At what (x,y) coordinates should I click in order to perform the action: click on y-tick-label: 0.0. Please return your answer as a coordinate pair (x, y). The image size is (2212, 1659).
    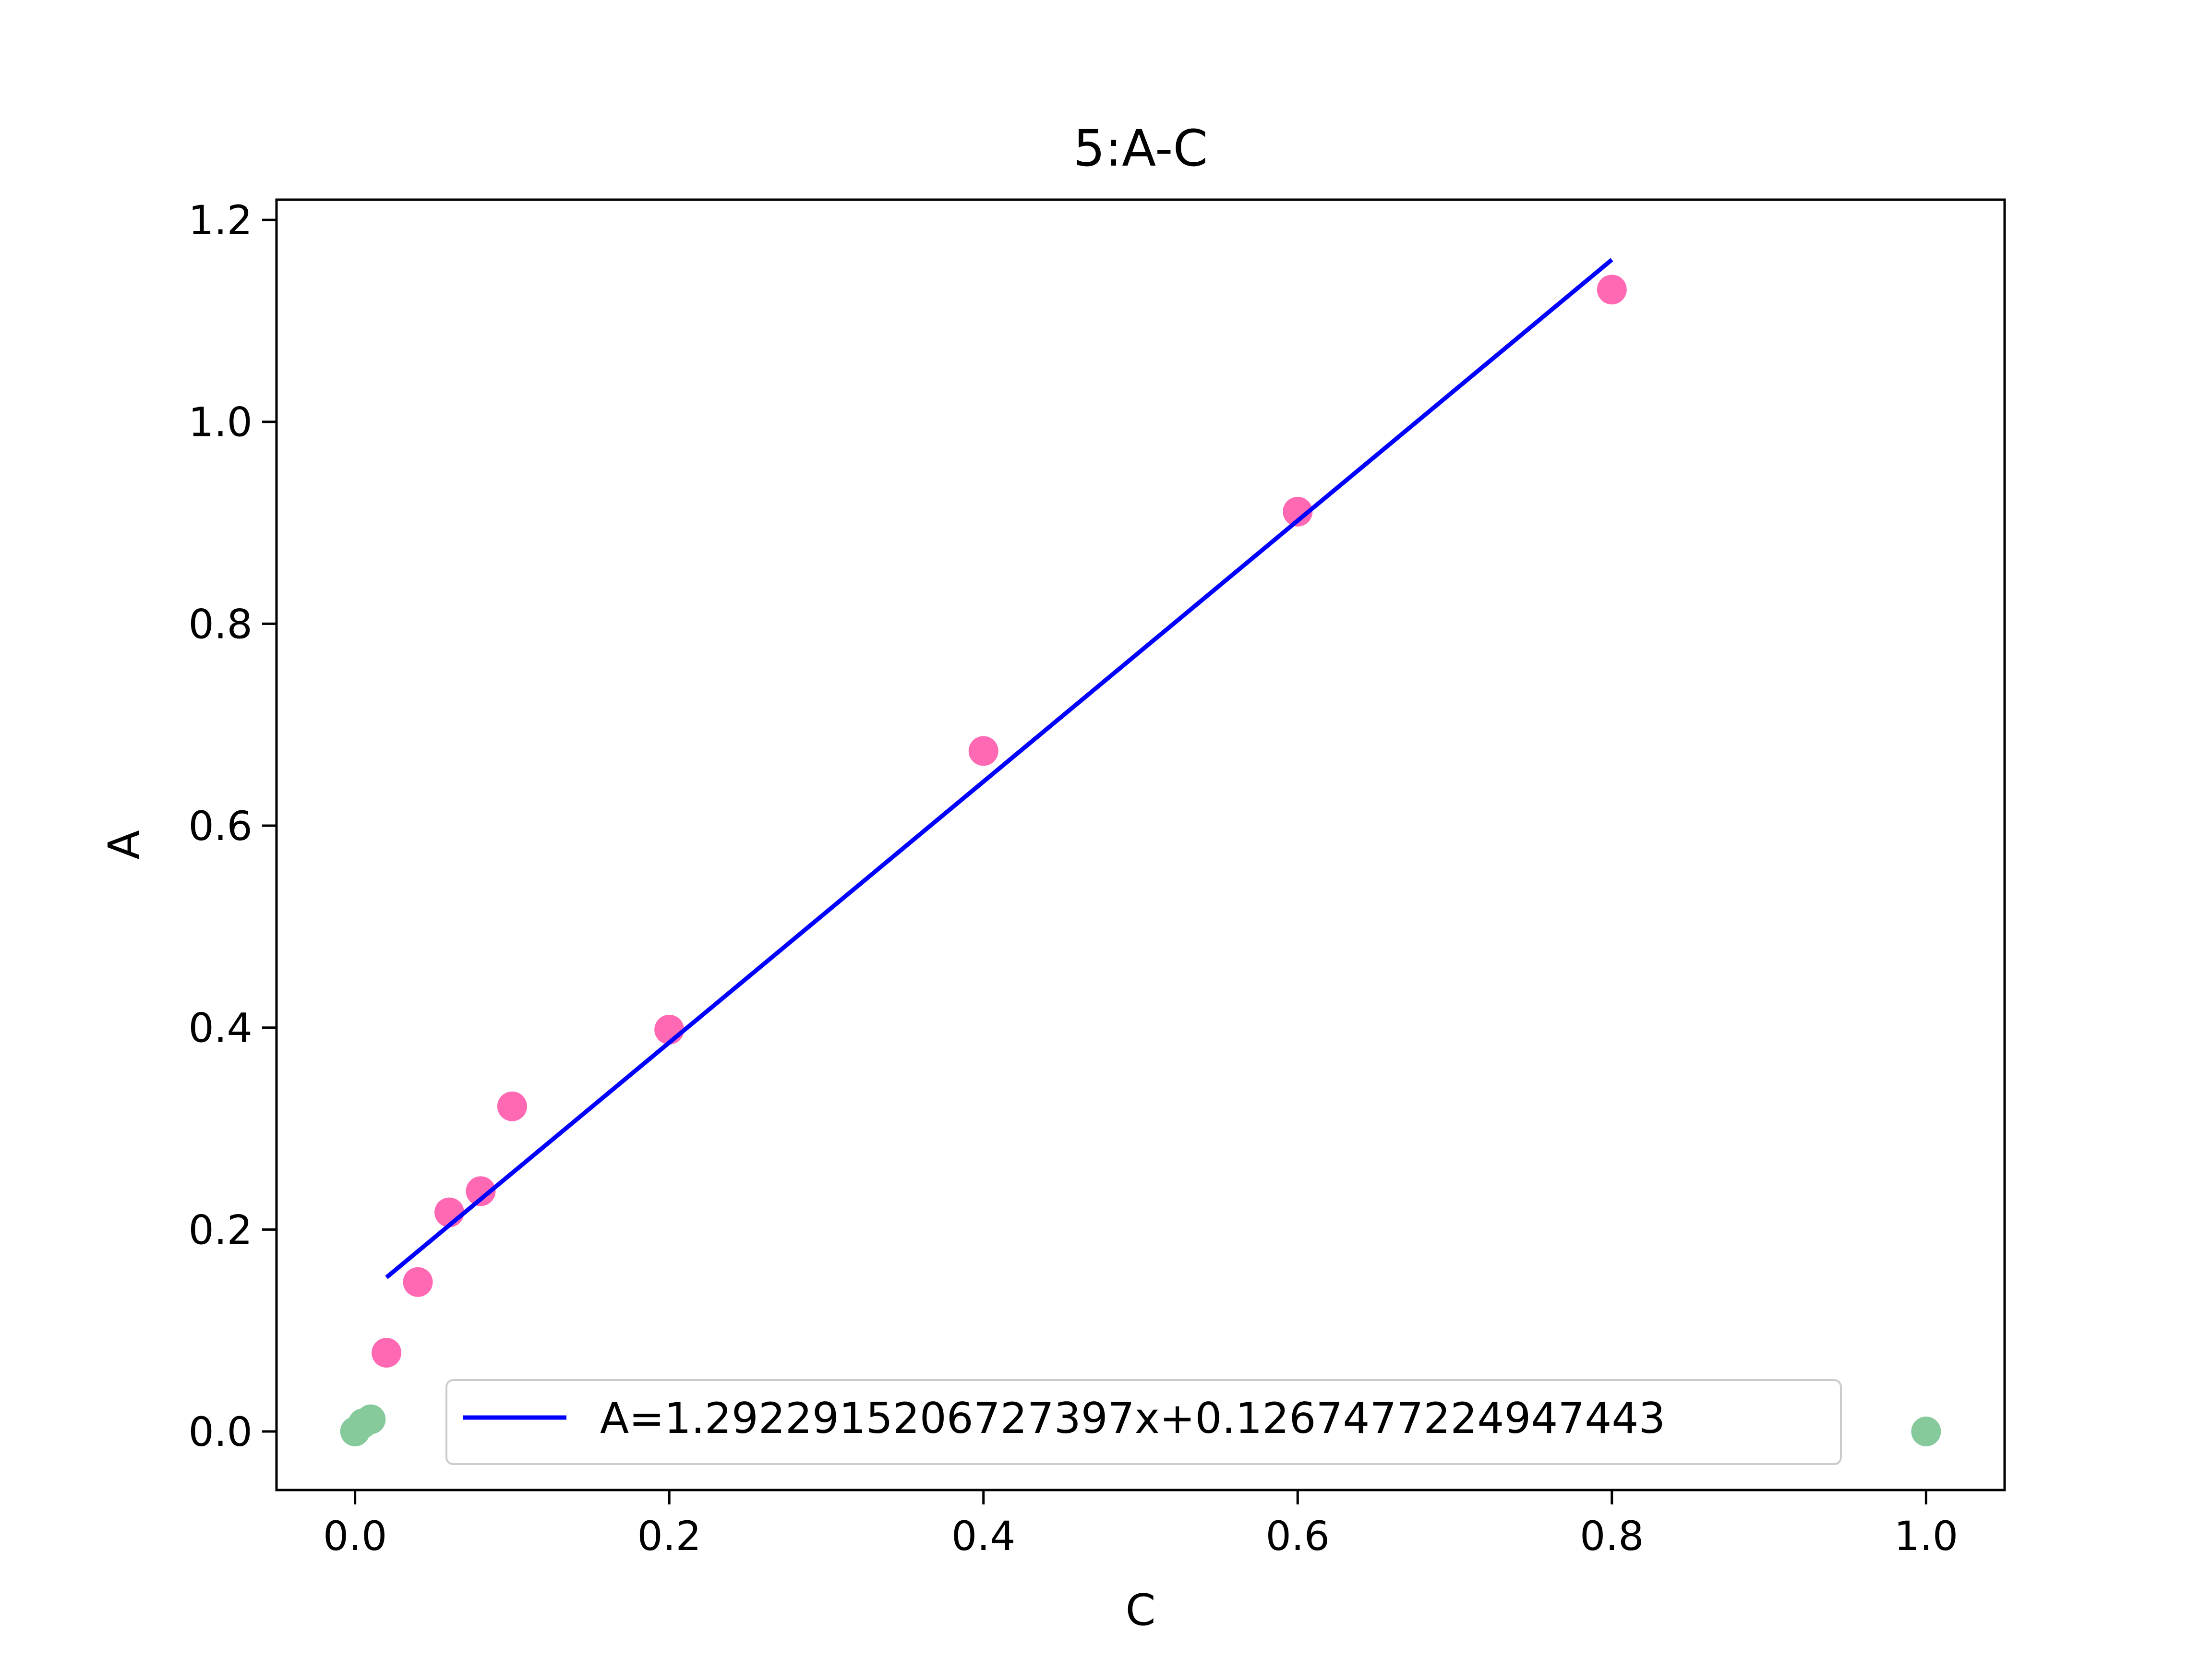
    Looking at the image, I should click on (220, 1432).